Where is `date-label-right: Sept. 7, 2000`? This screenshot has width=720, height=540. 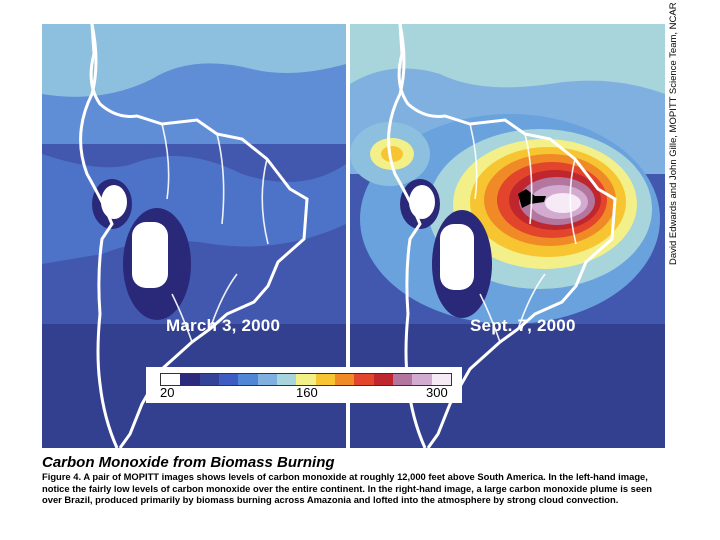
date-label-right: Sept. 7, 2000 is located at coordinates (523, 325).